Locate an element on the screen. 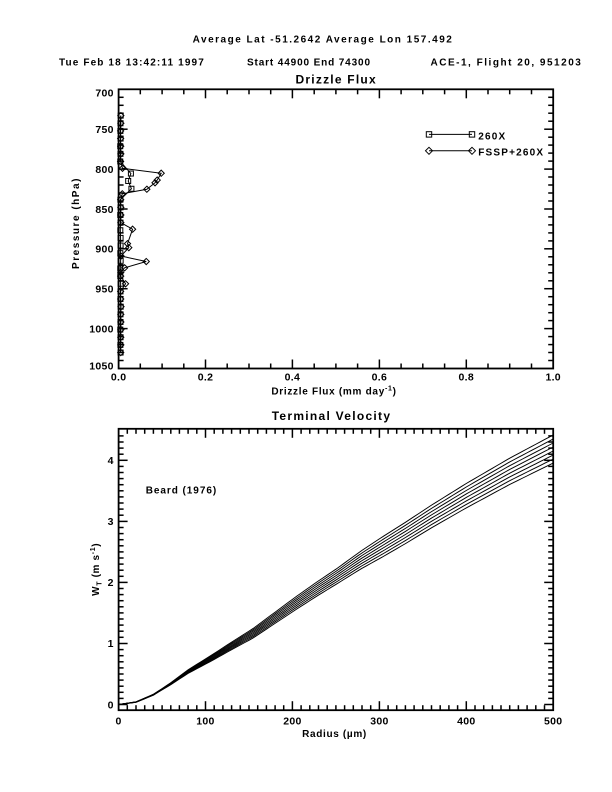 The image size is (612, 792). svg-text: Tue Feb 18 13:42:11 1997 is located at coordinates (132, 63).